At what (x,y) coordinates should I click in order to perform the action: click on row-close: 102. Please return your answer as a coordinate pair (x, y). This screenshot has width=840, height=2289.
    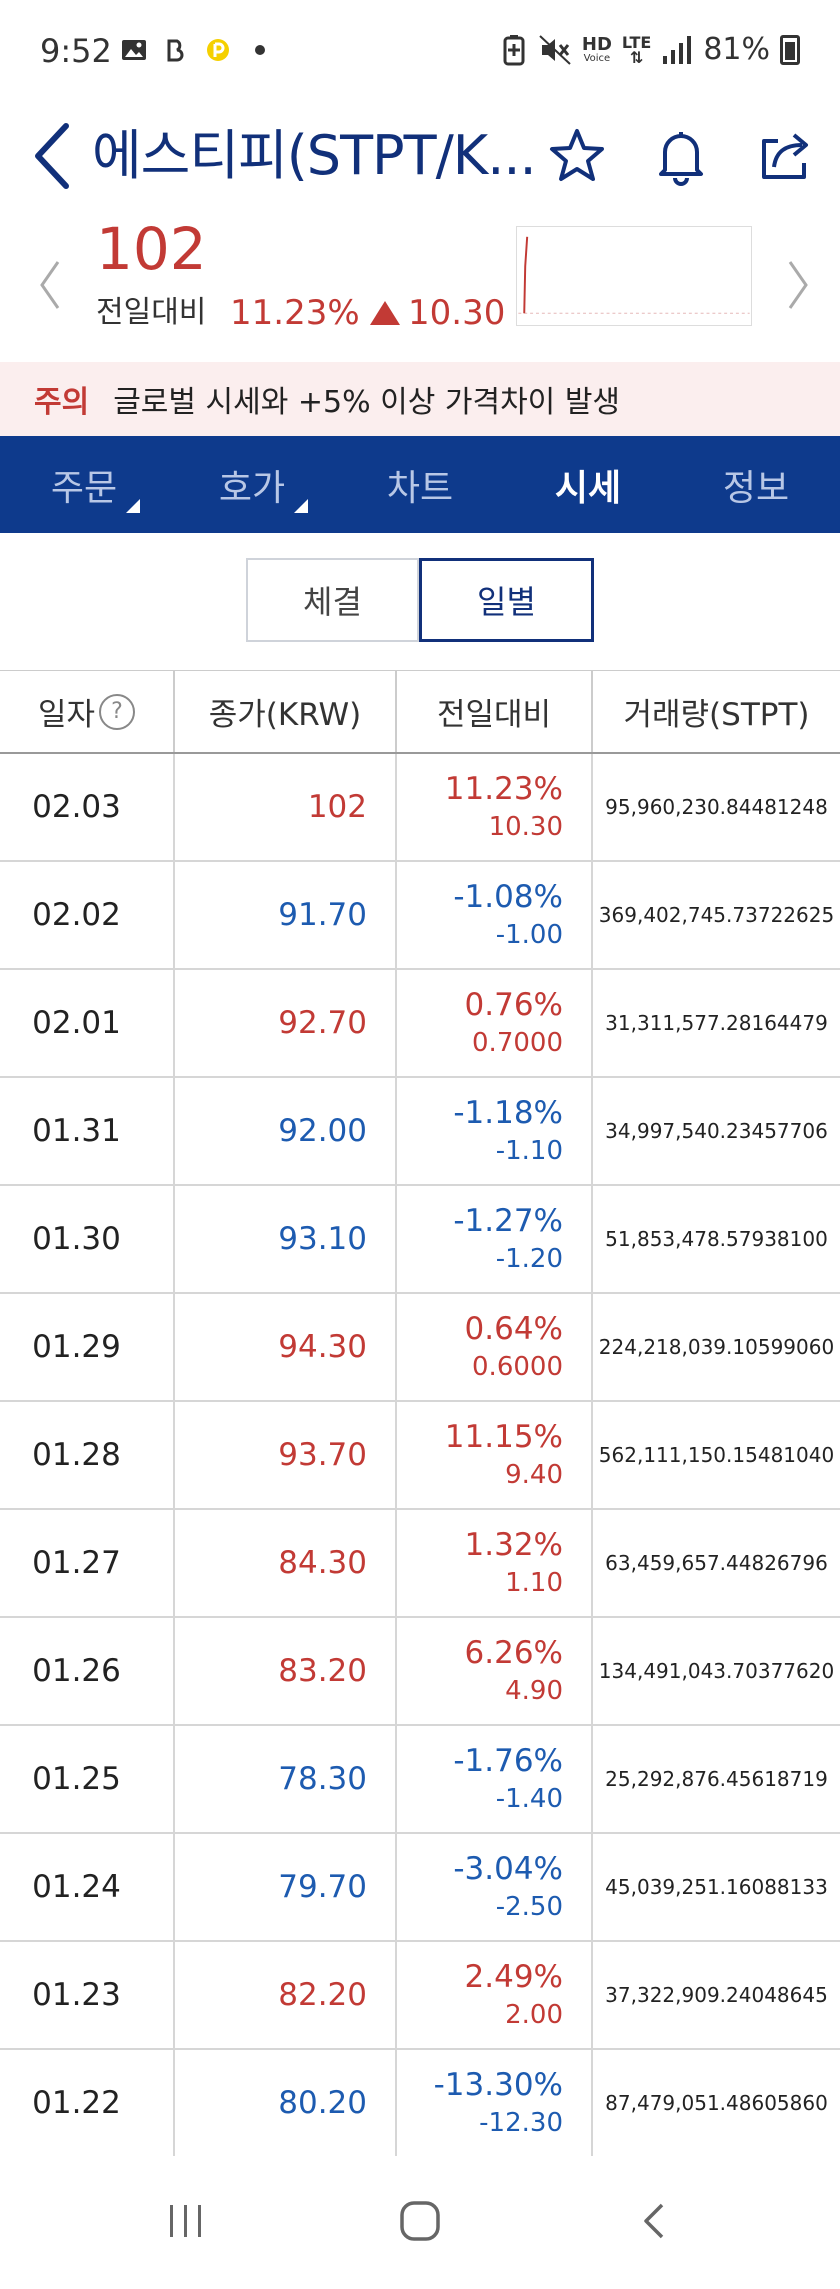
    Looking at the image, I should click on (286, 807).